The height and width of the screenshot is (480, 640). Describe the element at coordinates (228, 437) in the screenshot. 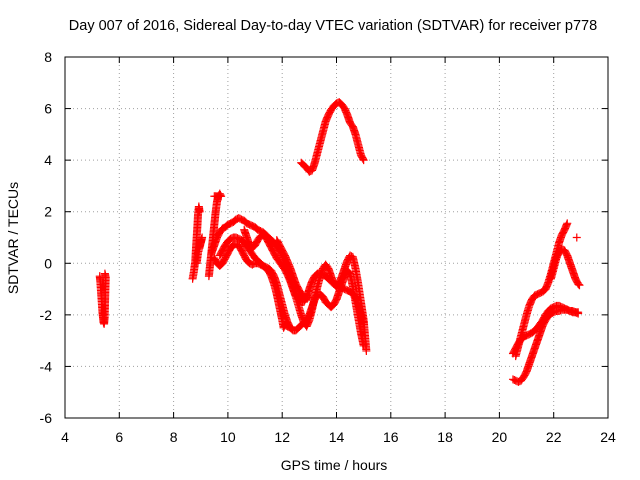

I see `x-tick-label: 10` at that location.